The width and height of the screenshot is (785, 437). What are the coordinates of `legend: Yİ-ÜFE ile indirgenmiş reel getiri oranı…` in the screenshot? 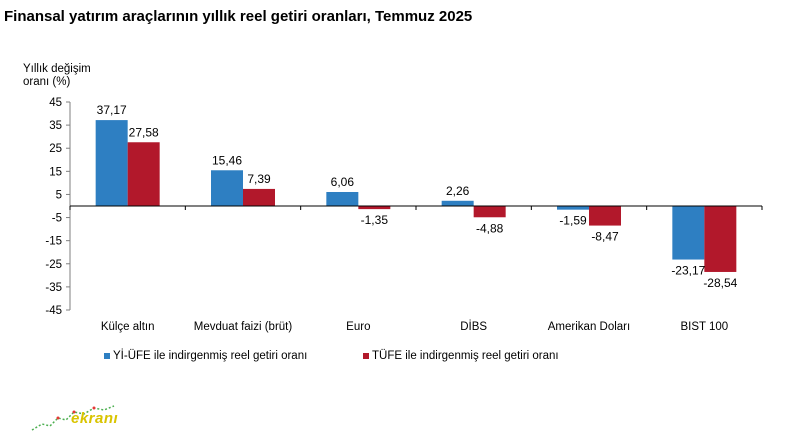 It's located at (331, 355).